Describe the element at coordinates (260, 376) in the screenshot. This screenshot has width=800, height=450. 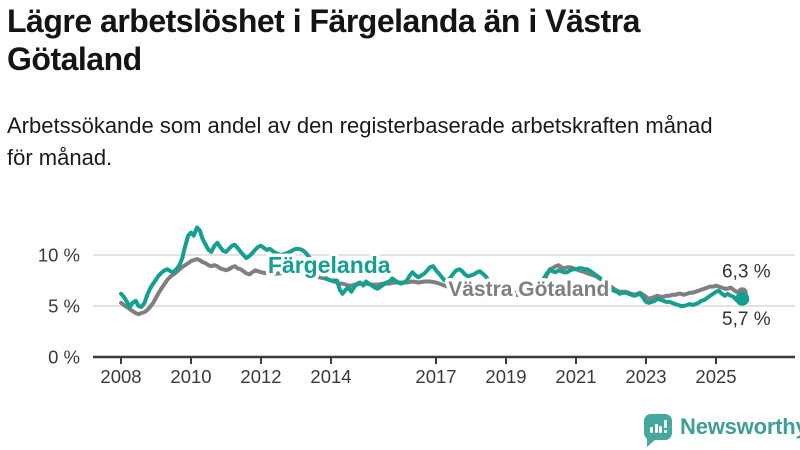
I see `x-tick-label: 2012` at that location.